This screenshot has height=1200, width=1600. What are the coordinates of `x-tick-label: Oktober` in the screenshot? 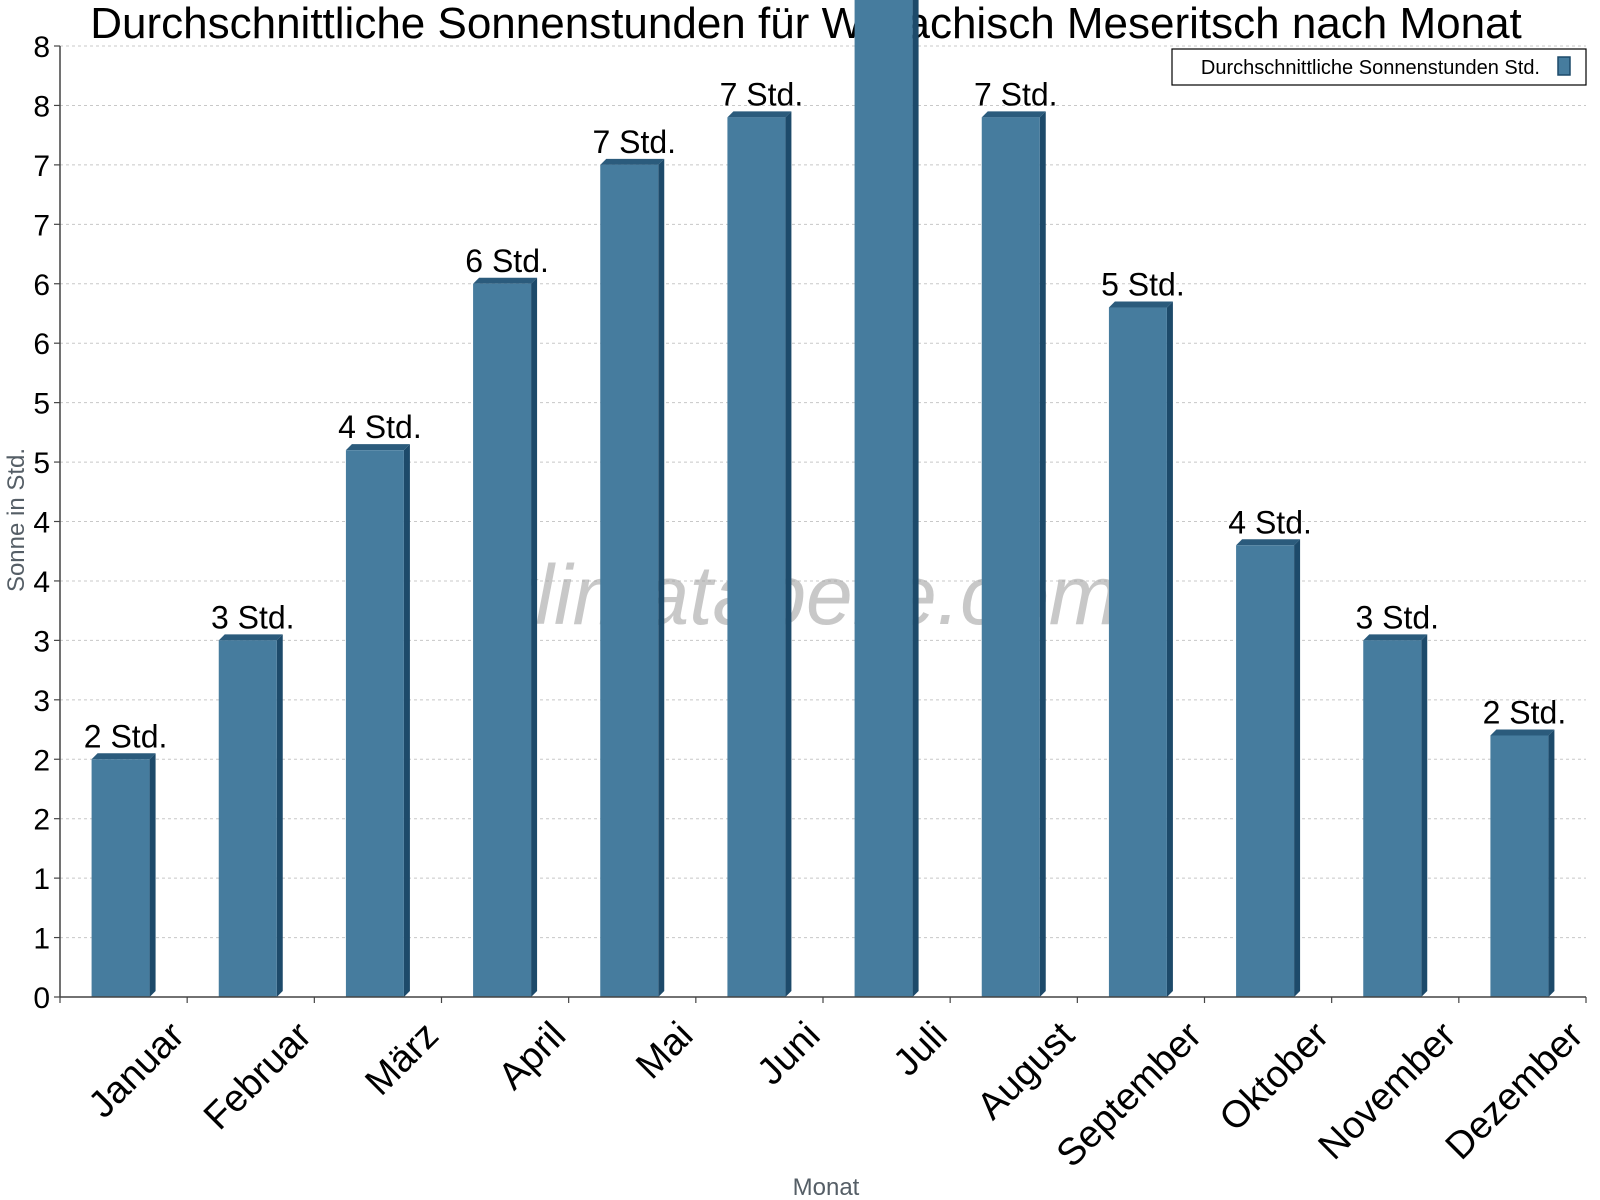 It's located at (1275, 1077).